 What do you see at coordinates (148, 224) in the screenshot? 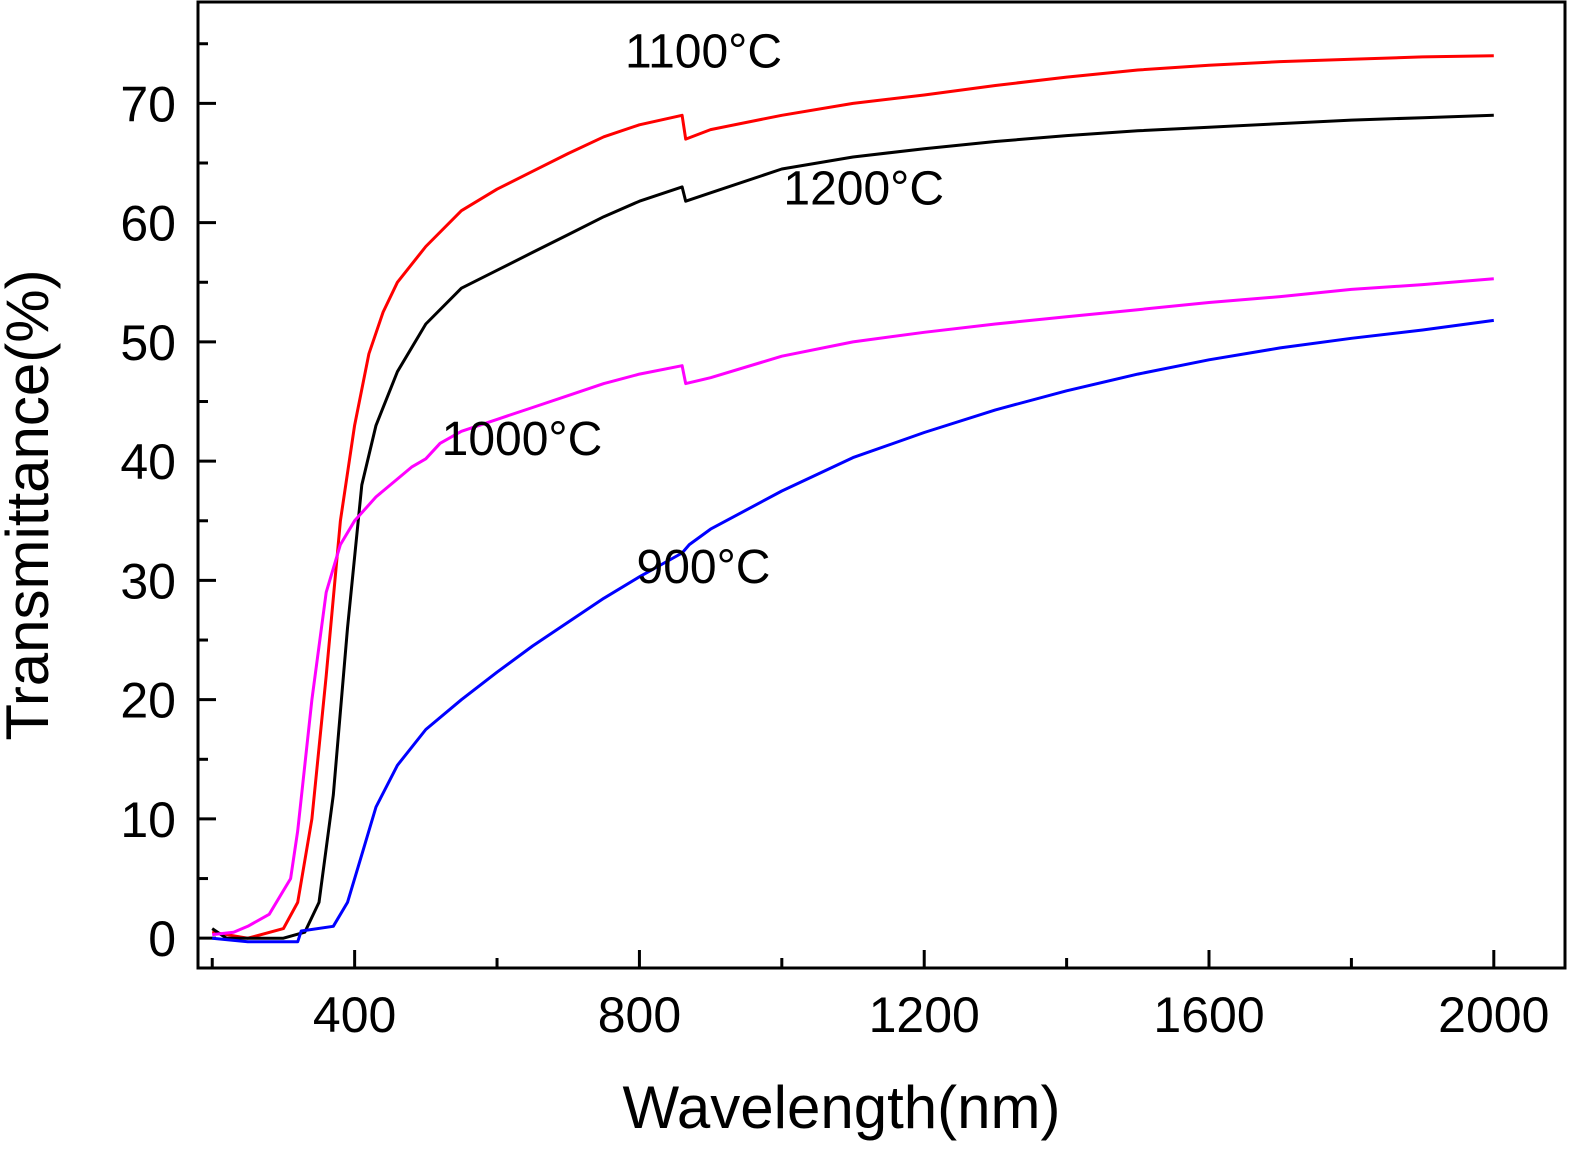
I see `y-tick-label: 60` at bounding box center [148, 224].